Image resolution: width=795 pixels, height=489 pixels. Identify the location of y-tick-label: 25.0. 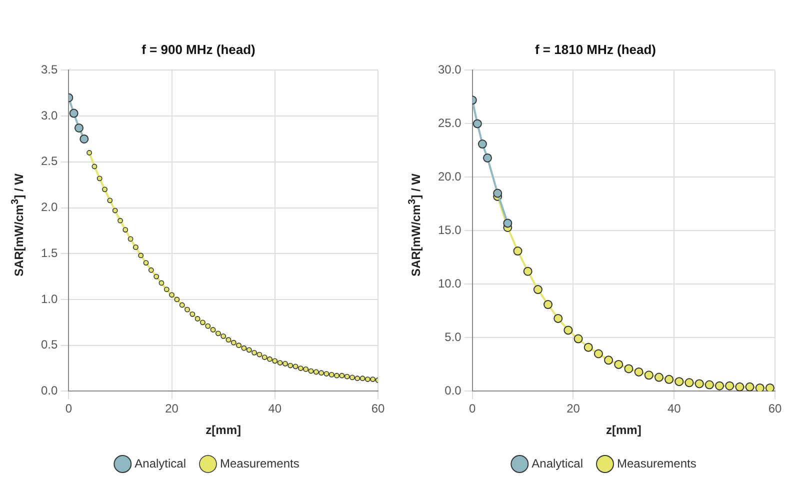
(450, 123).